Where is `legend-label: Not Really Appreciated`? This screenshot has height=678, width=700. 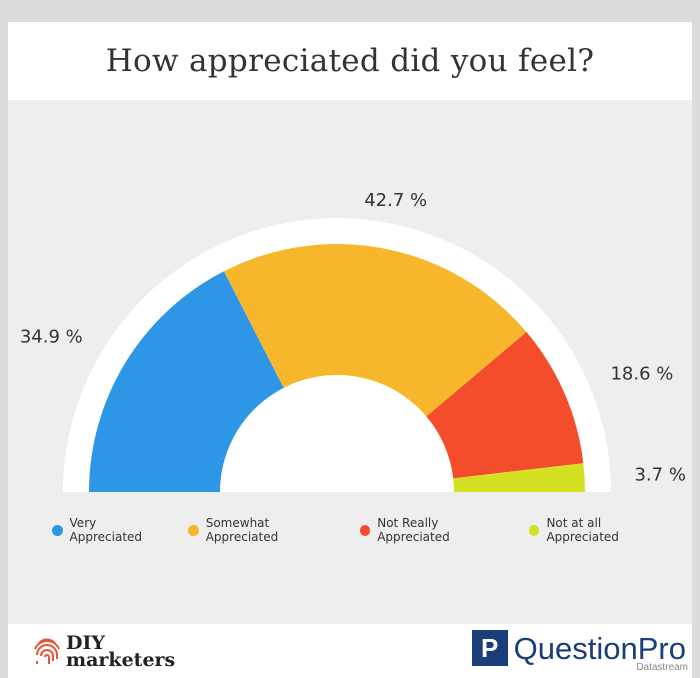
legend-label: Not Really Appreciated is located at coordinates (413, 530).